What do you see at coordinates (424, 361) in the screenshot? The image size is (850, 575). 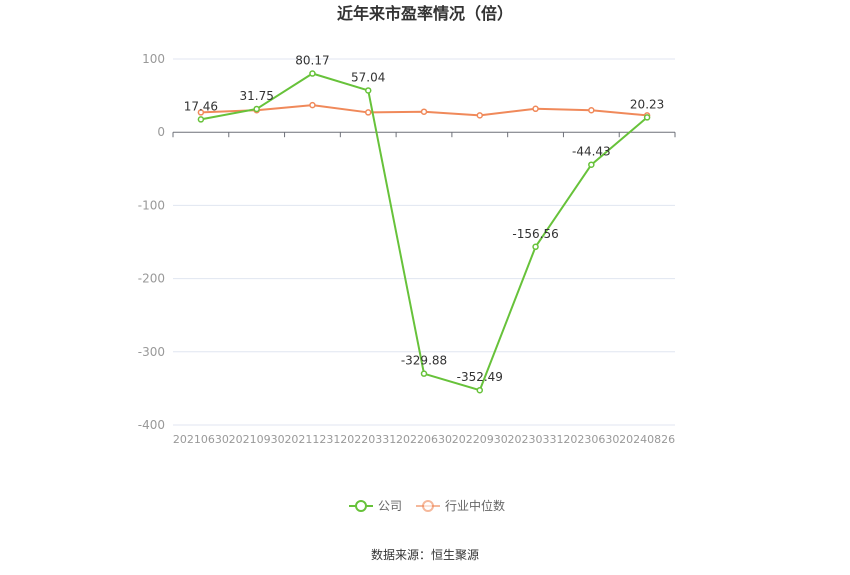 I see `data-label: -329.88` at bounding box center [424, 361].